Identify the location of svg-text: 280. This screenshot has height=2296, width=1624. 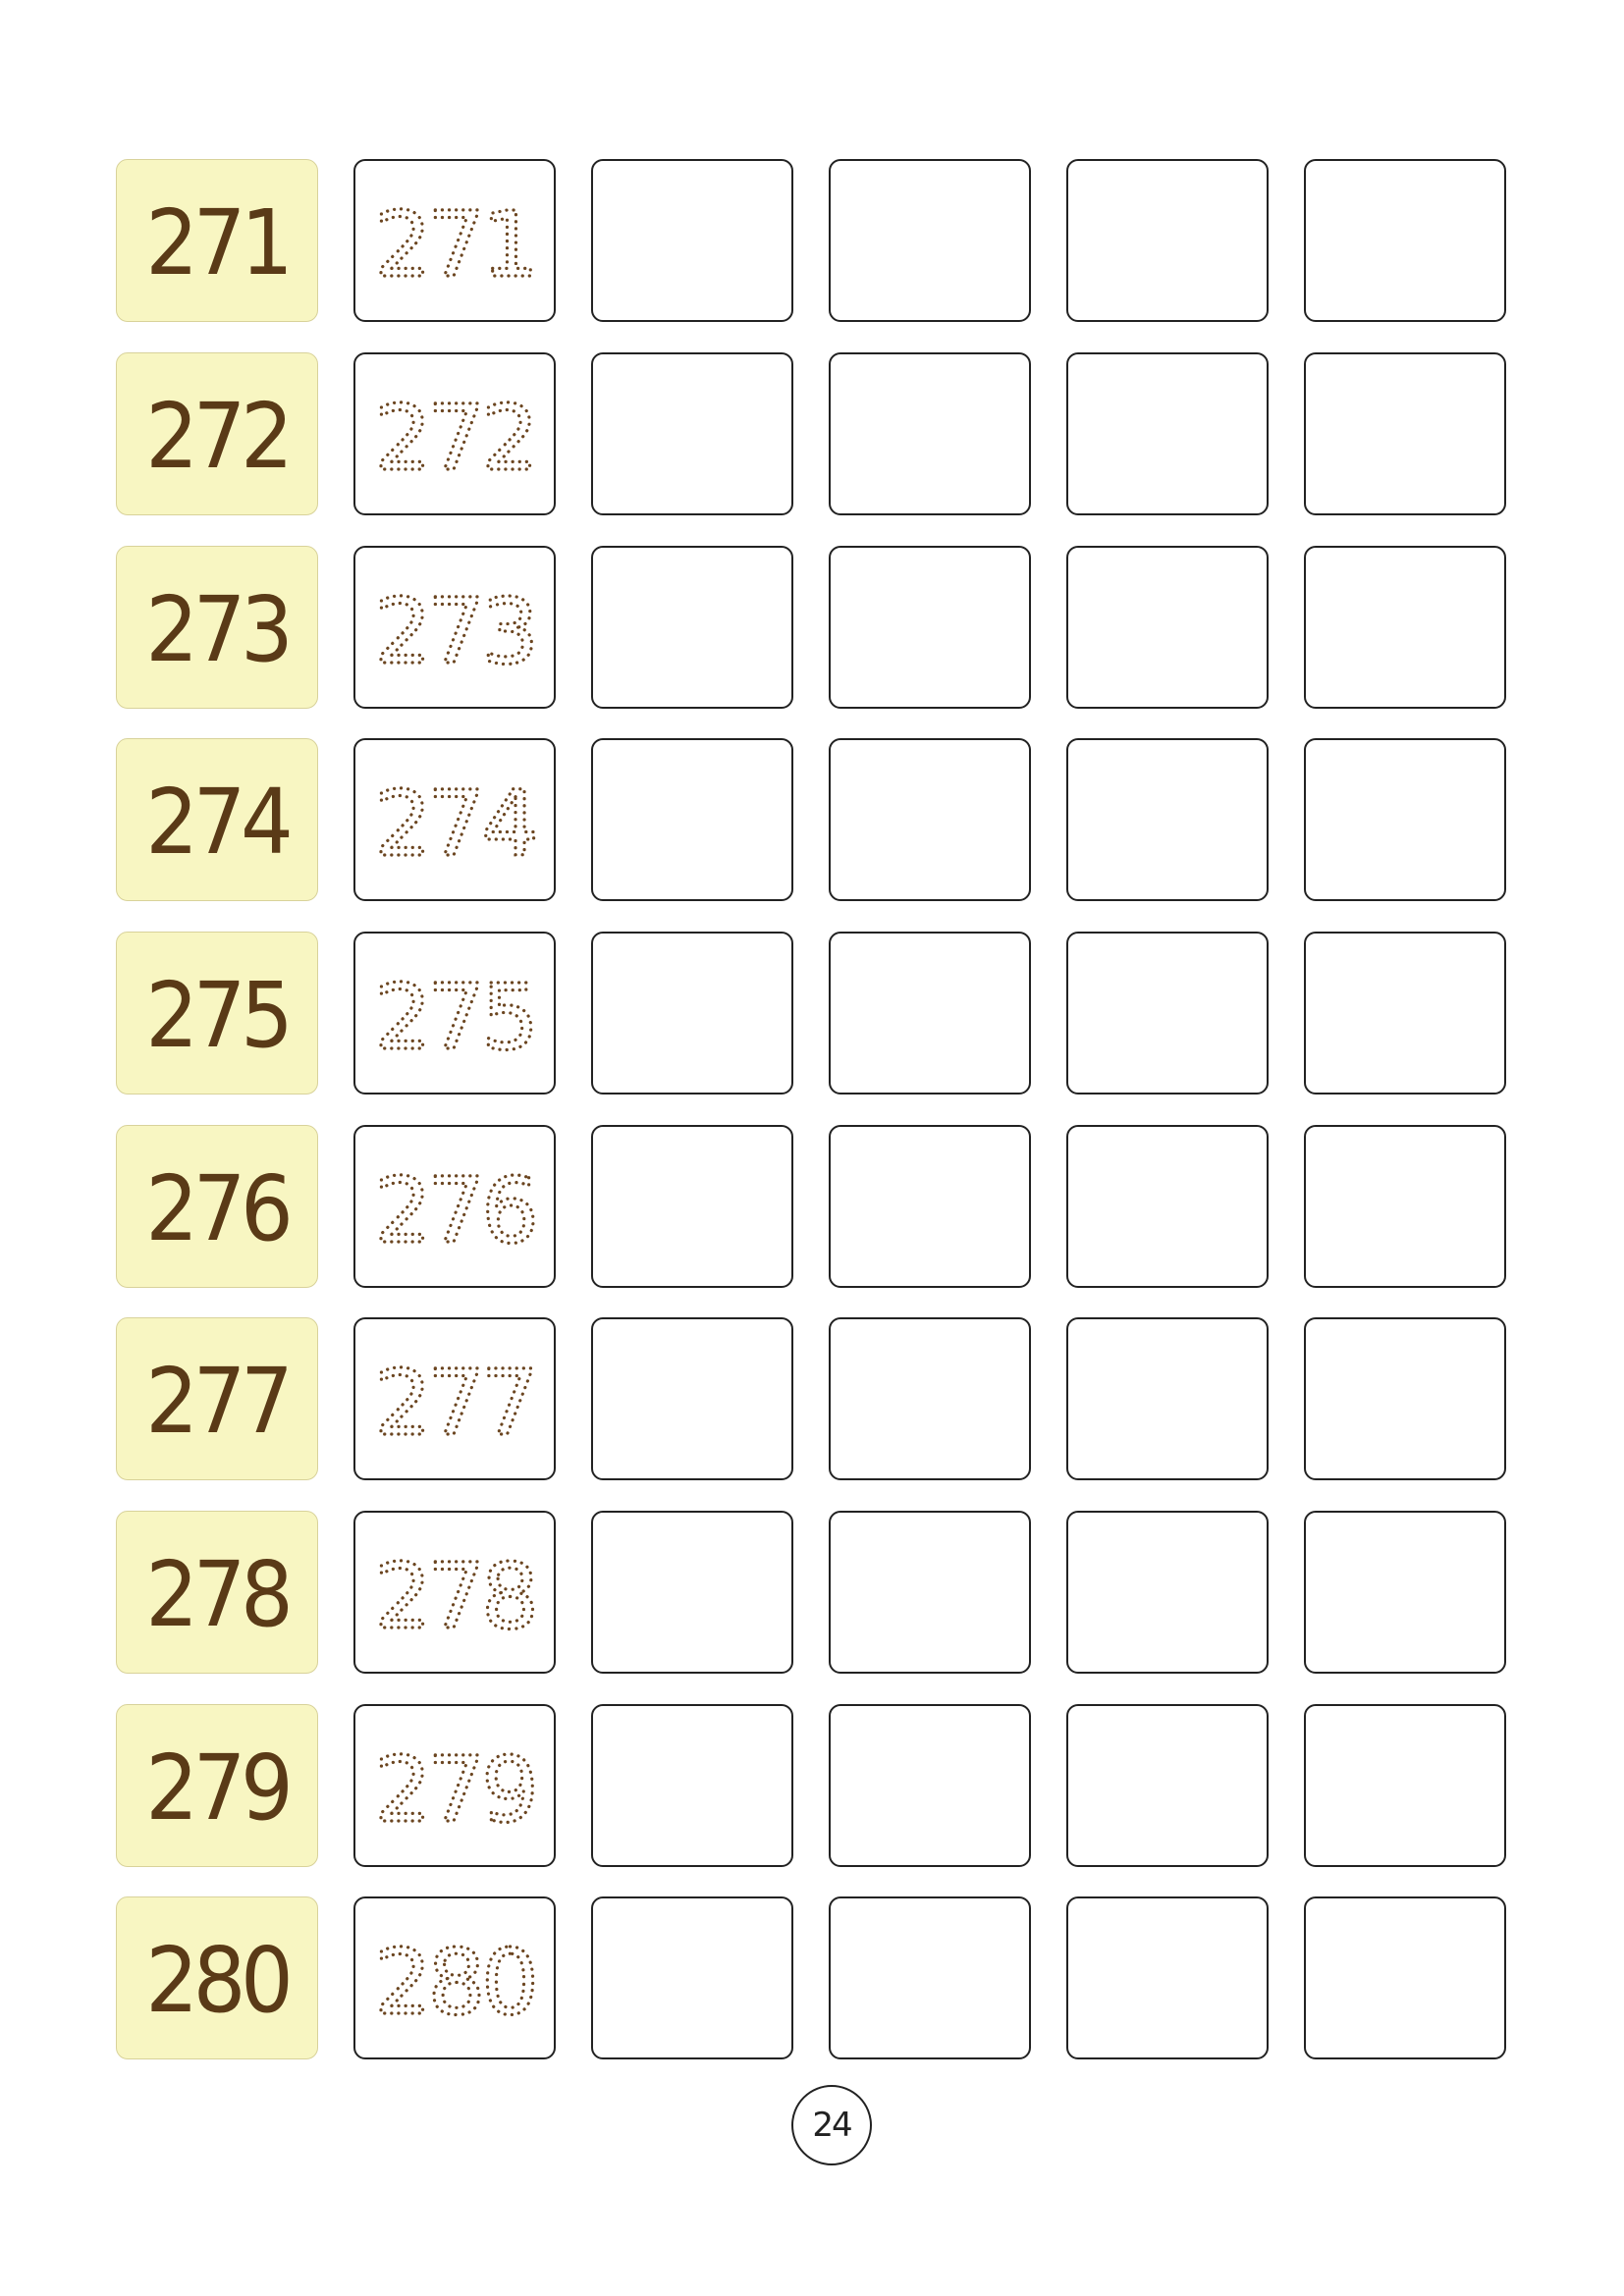
(454, 1982).